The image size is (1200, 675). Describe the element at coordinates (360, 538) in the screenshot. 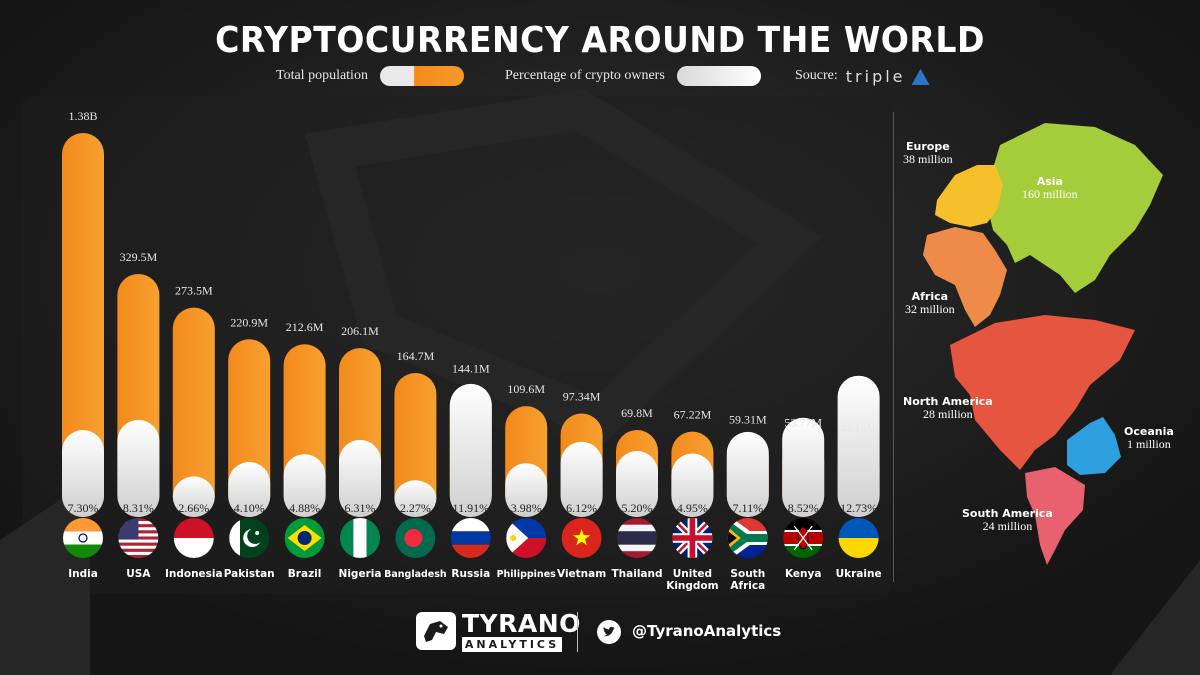

I see `nigeria-flag-icon` at that location.